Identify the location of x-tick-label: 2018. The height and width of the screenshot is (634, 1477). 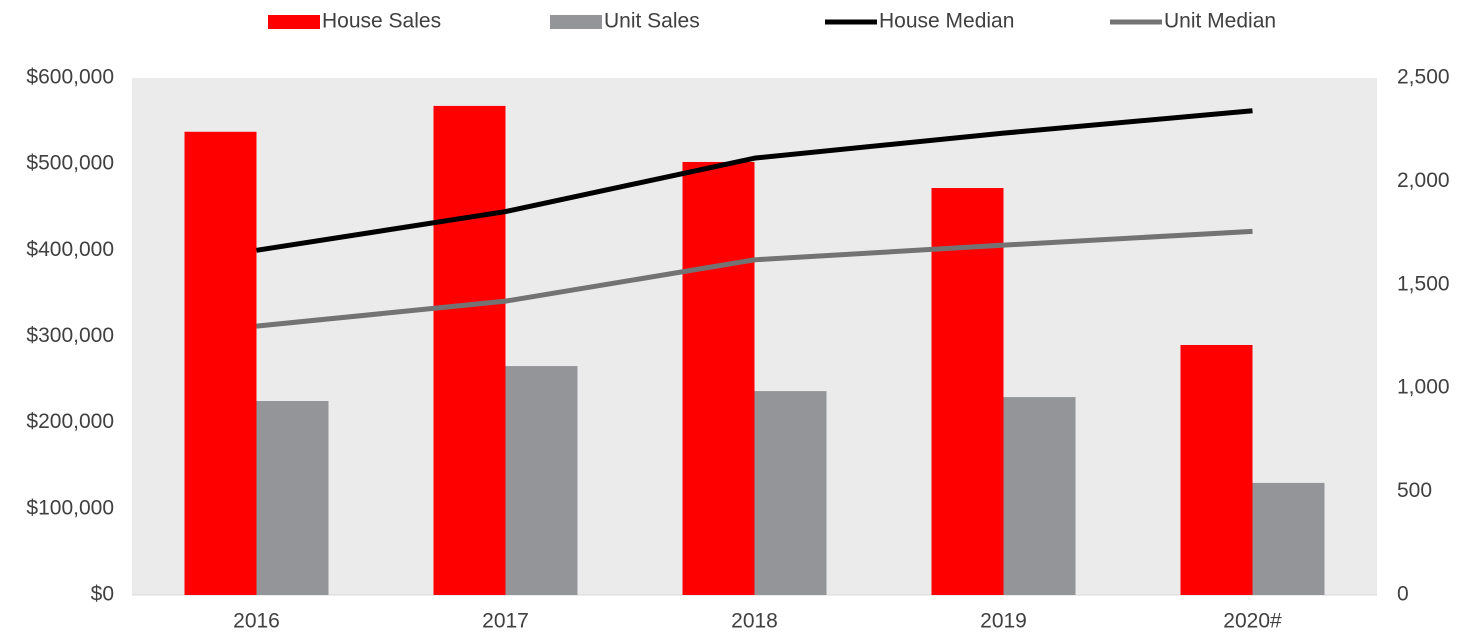
(754, 621).